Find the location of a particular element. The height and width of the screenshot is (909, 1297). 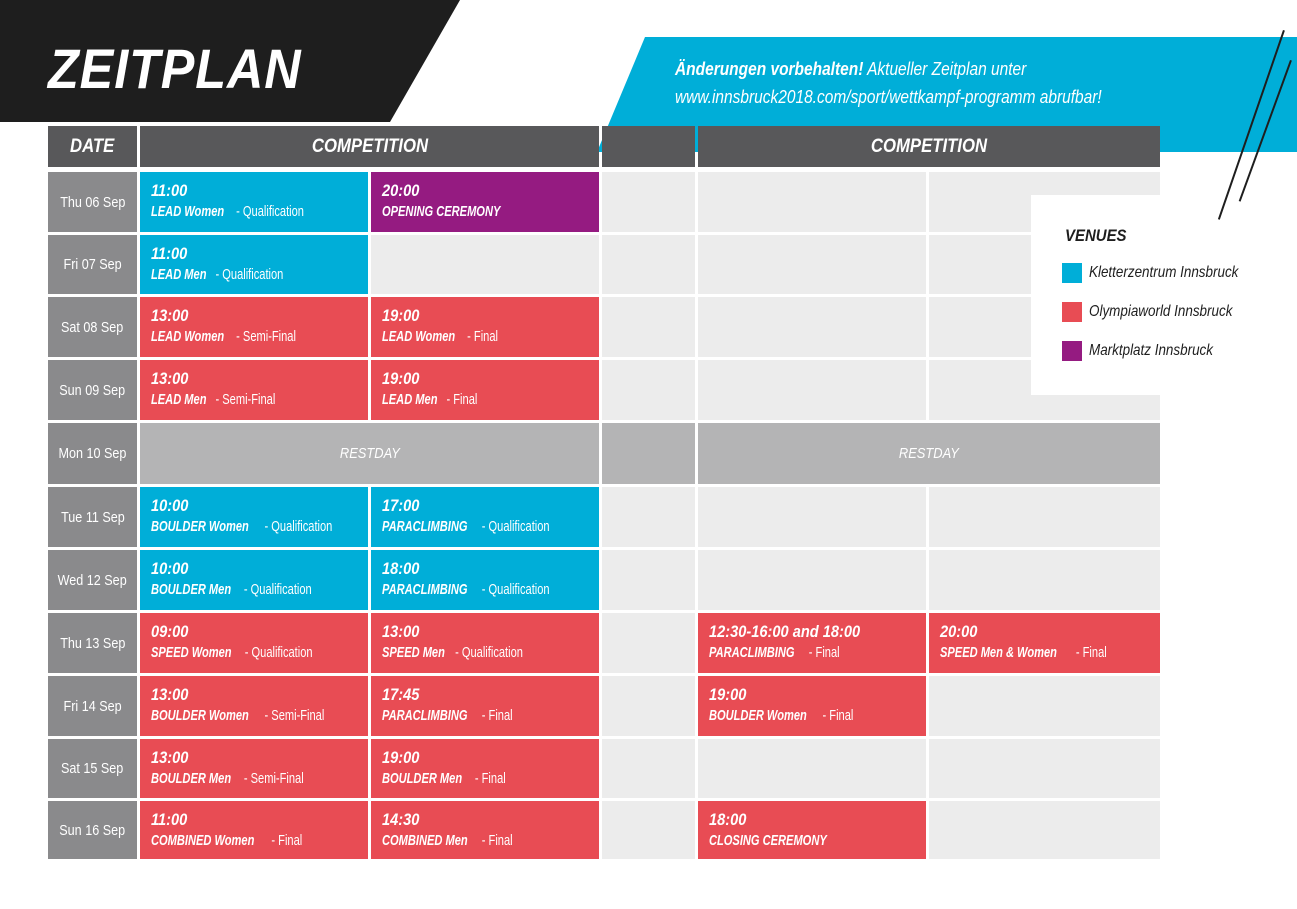

date-cell: Tue 11 Sep is located at coordinates (92, 517).